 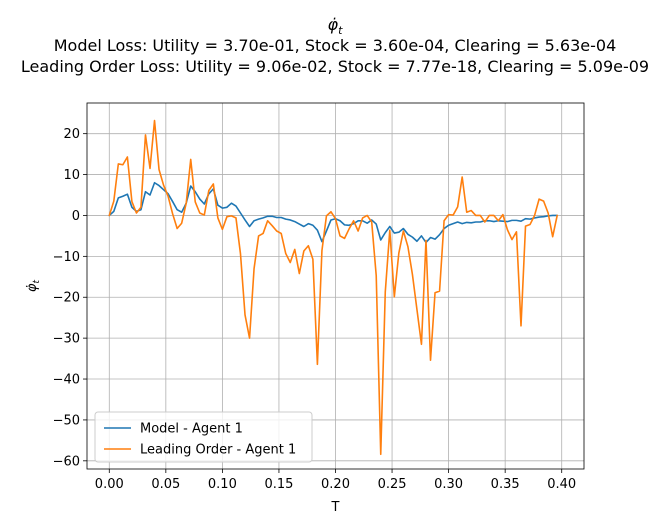 What do you see at coordinates (37, 281) in the screenshot?
I see `y-axis-label-subscript: t` at bounding box center [37, 281].